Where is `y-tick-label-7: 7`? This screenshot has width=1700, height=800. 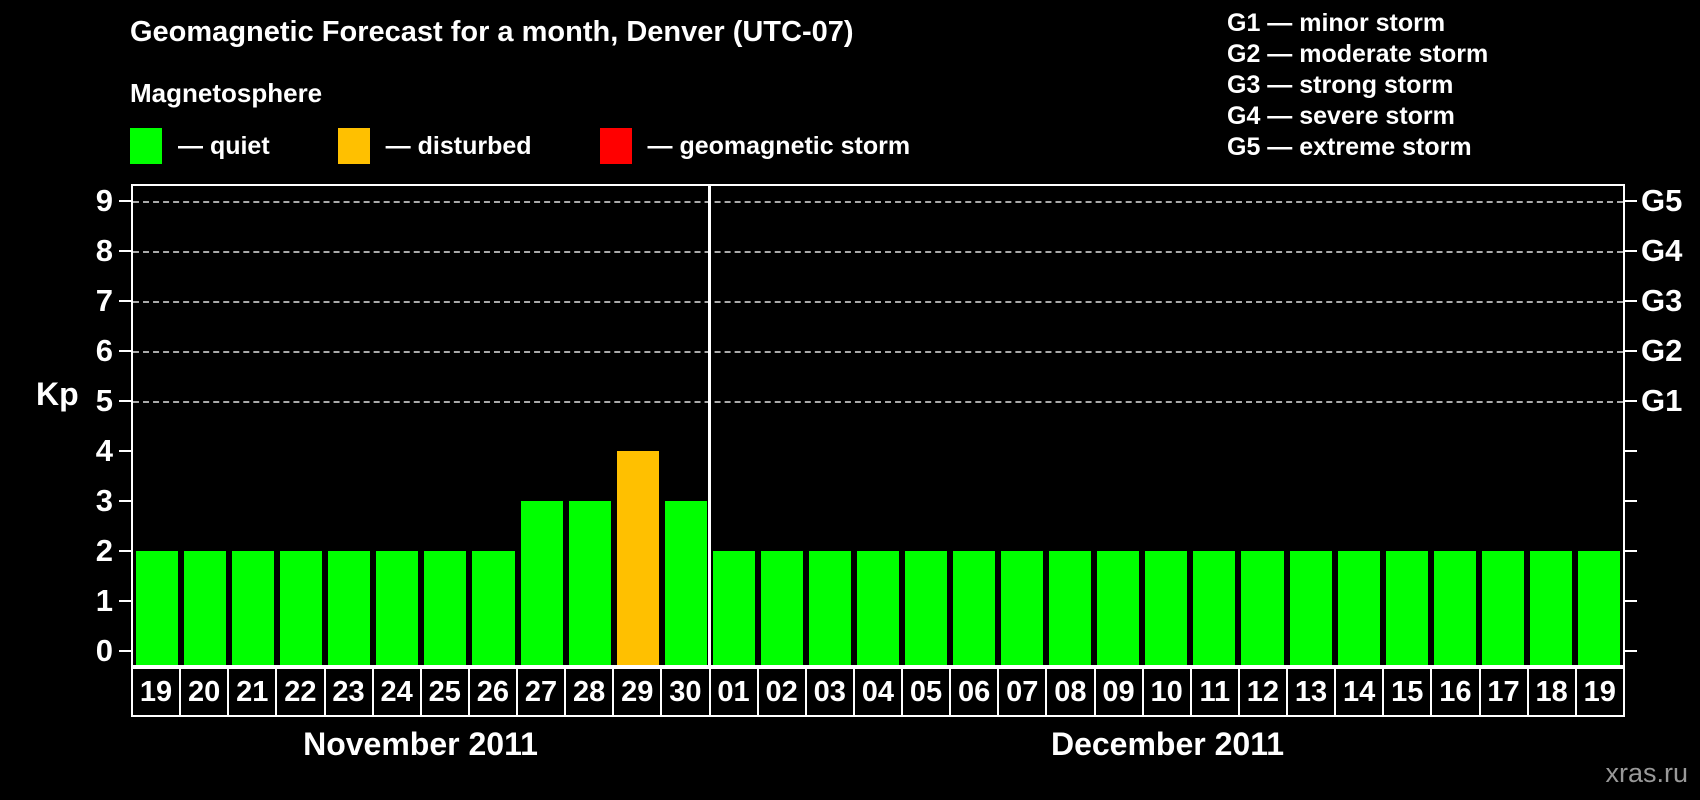
y-tick-label-7: 7 is located at coordinates (104, 300).